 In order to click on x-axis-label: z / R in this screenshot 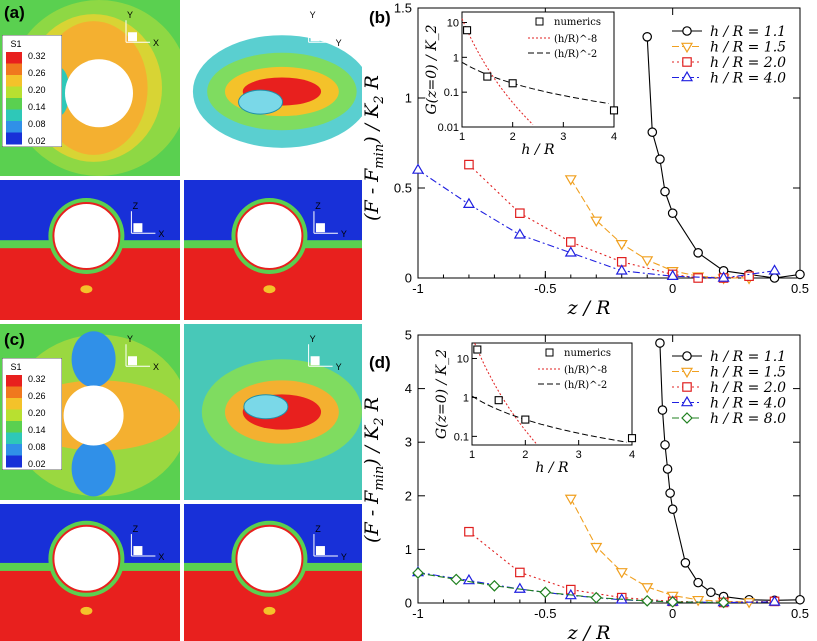, I will do `click(589, 631)`.